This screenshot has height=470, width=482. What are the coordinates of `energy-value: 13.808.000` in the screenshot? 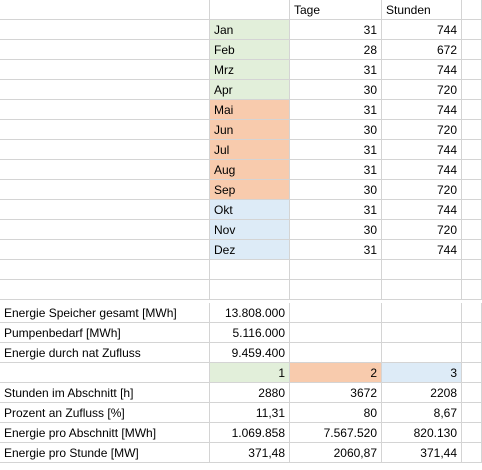 It's located at (250, 313).